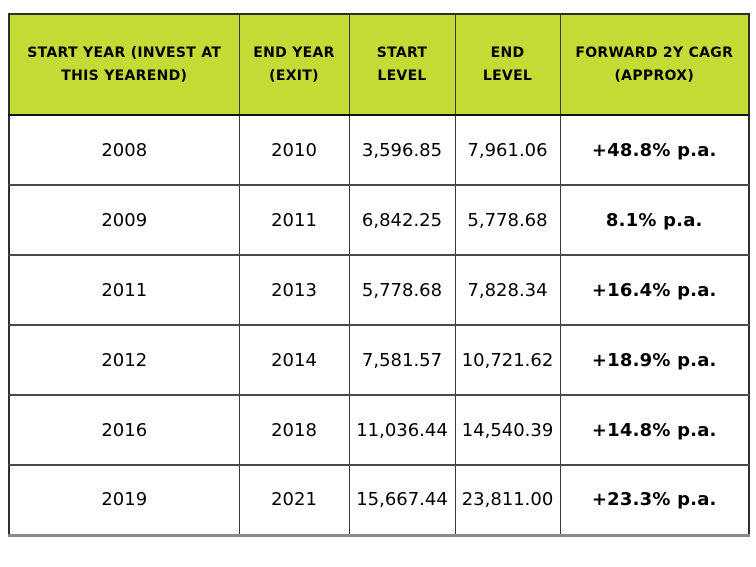 This screenshot has height=567, width=756. I want to click on cell-end-level: 23,811.00, so click(507, 500).